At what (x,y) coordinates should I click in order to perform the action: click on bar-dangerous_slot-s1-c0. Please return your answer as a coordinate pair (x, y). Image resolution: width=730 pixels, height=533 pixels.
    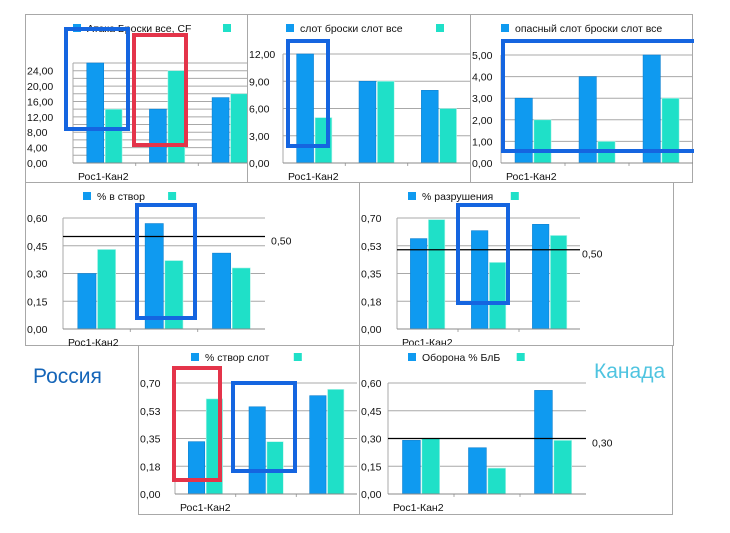
    Looking at the image, I should click on (542, 141).